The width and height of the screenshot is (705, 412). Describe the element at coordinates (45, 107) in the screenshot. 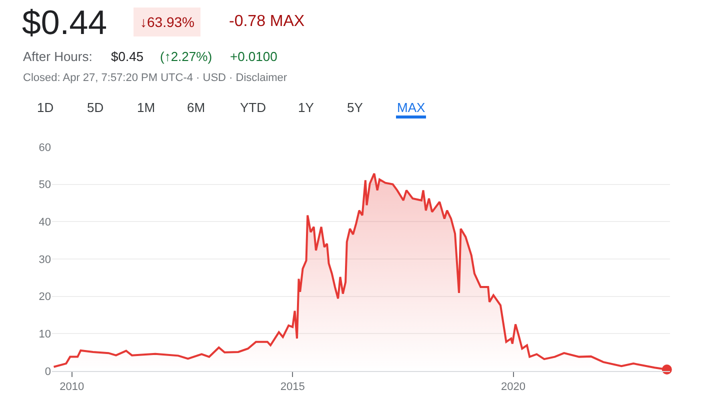

I see `text: 1D` at that location.